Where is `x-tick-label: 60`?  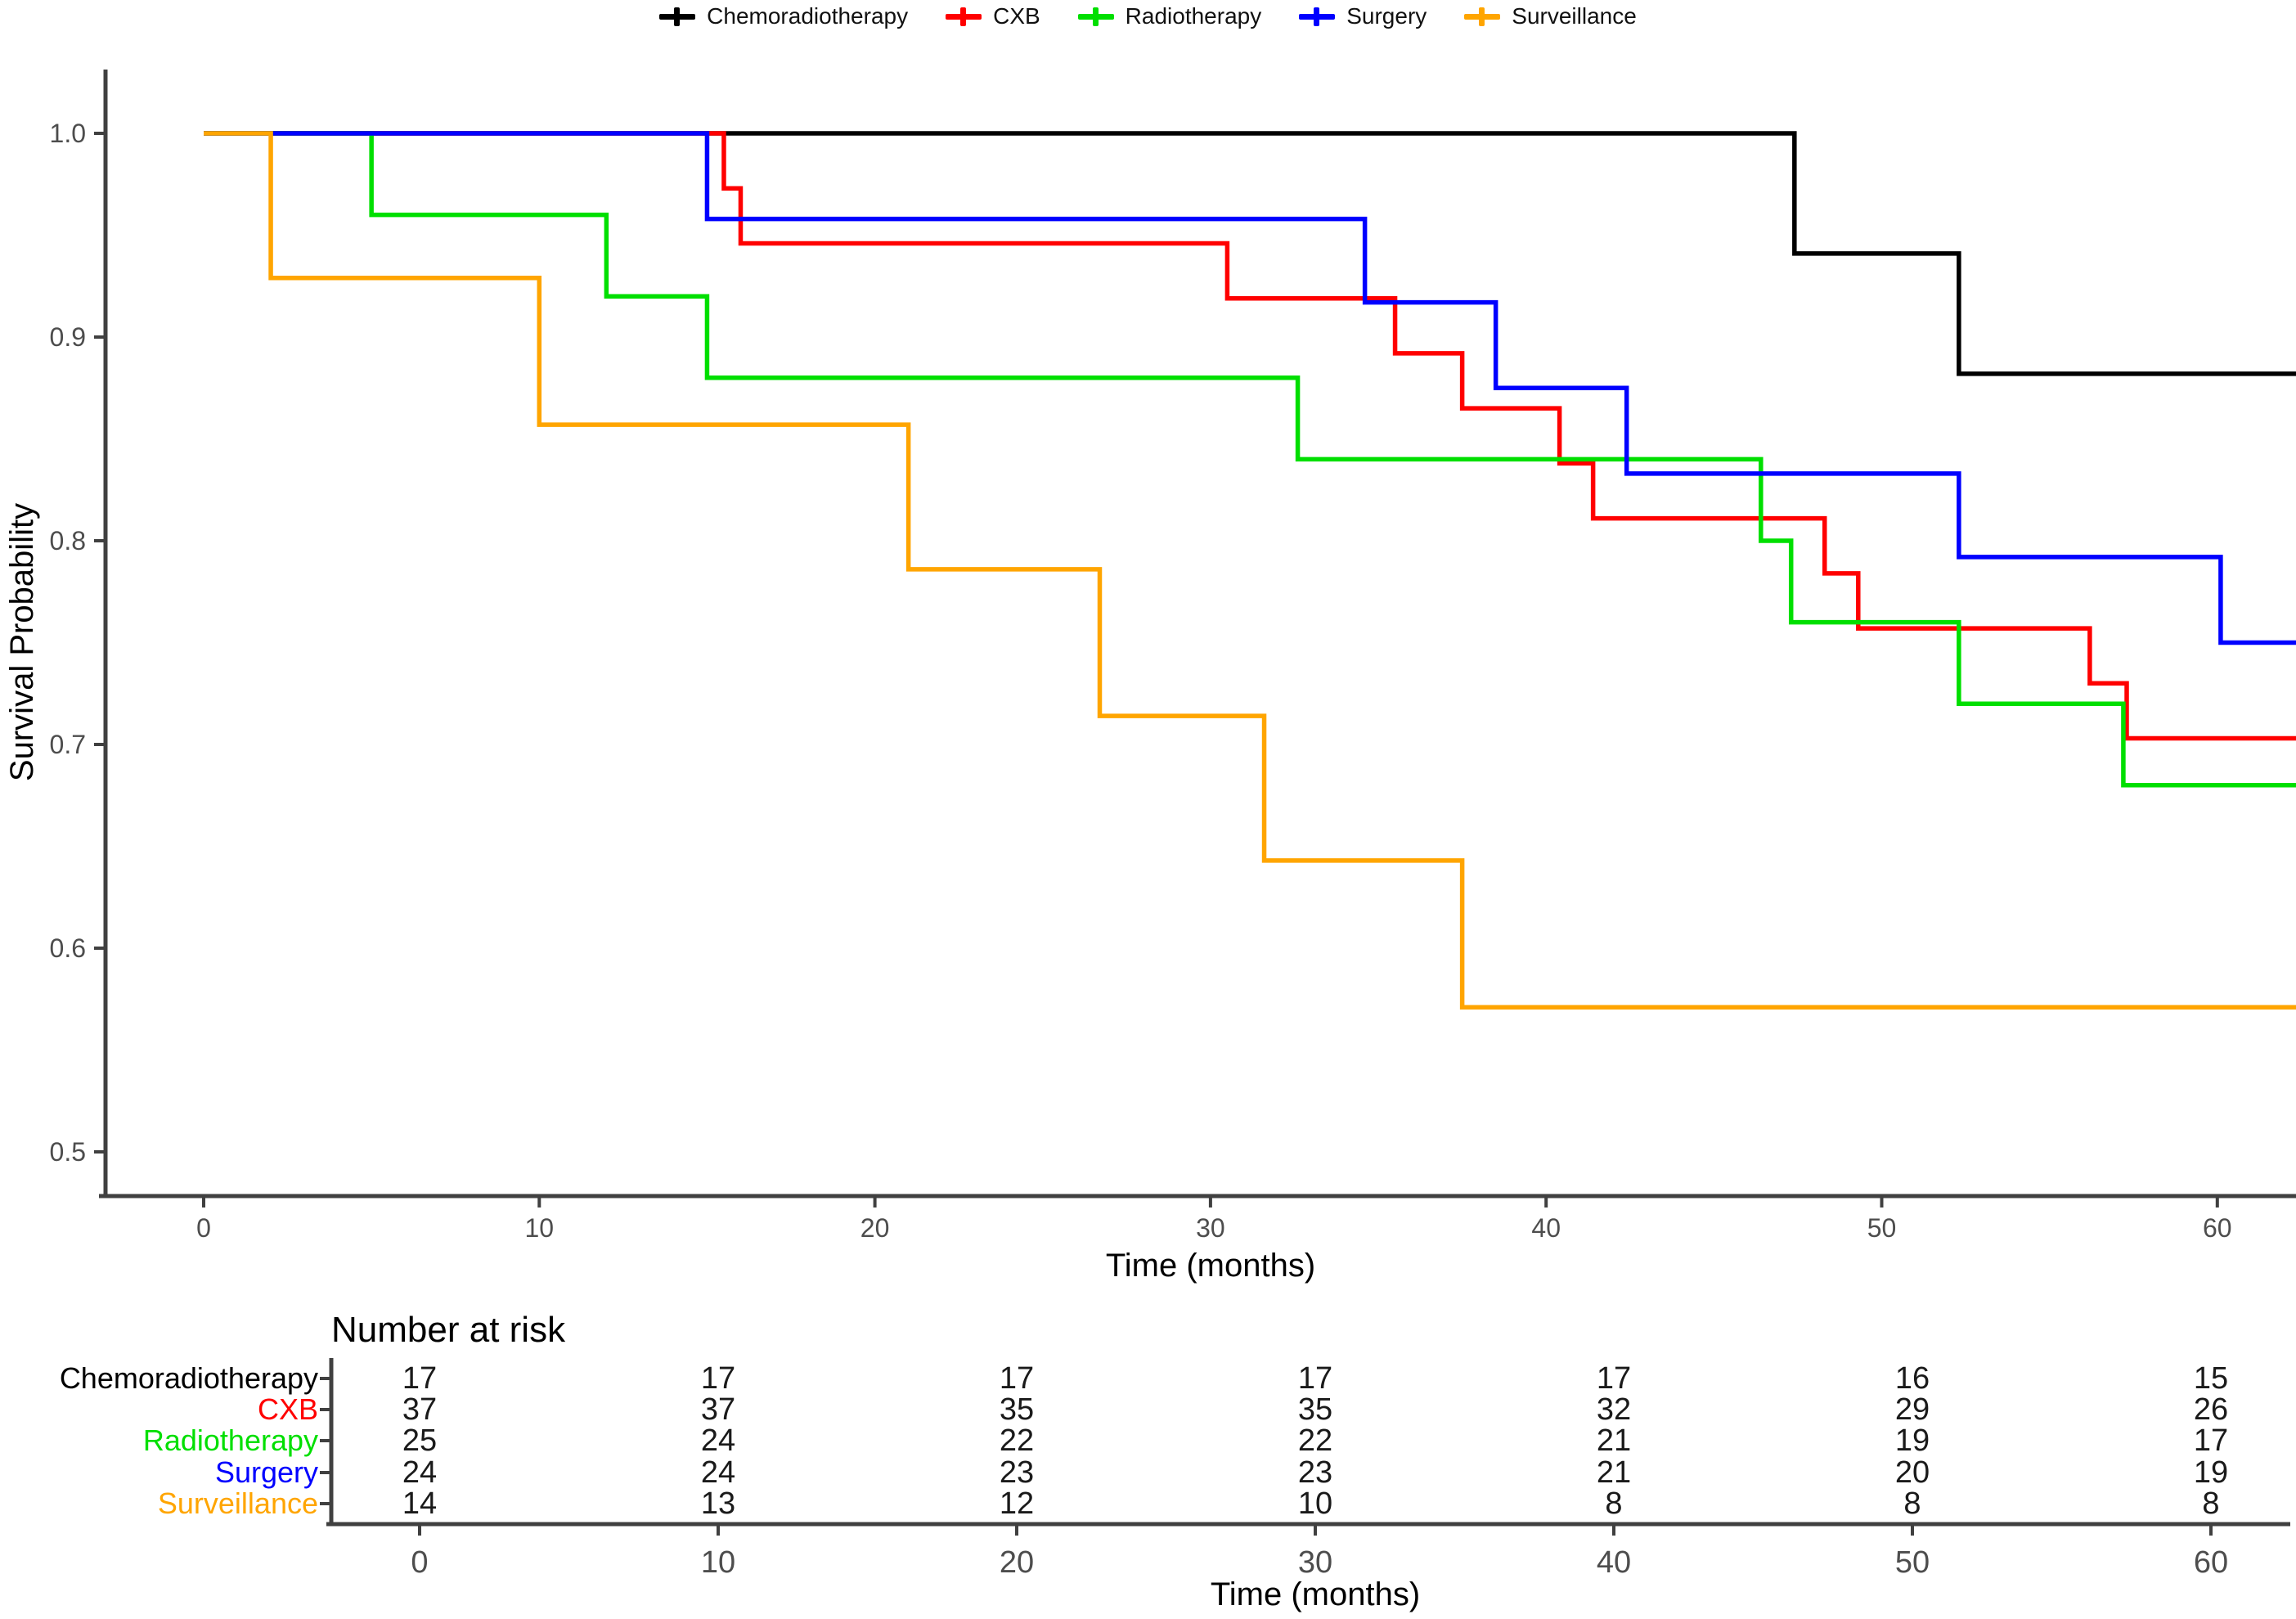
x-tick-label: 60 is located at coordinates (2217, 1228).